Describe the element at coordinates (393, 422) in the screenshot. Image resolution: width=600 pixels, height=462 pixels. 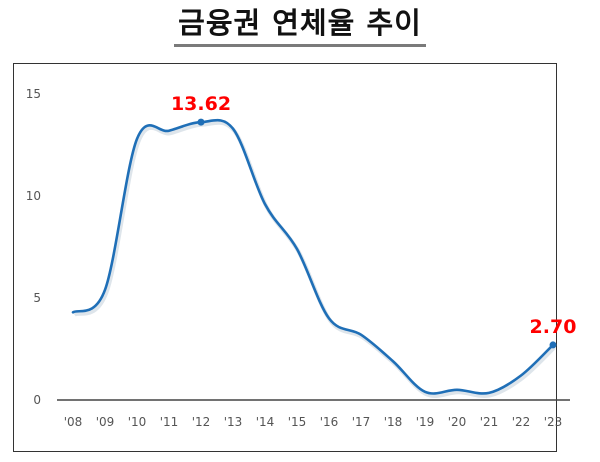
I see `x-tick-label: '18` at that location.